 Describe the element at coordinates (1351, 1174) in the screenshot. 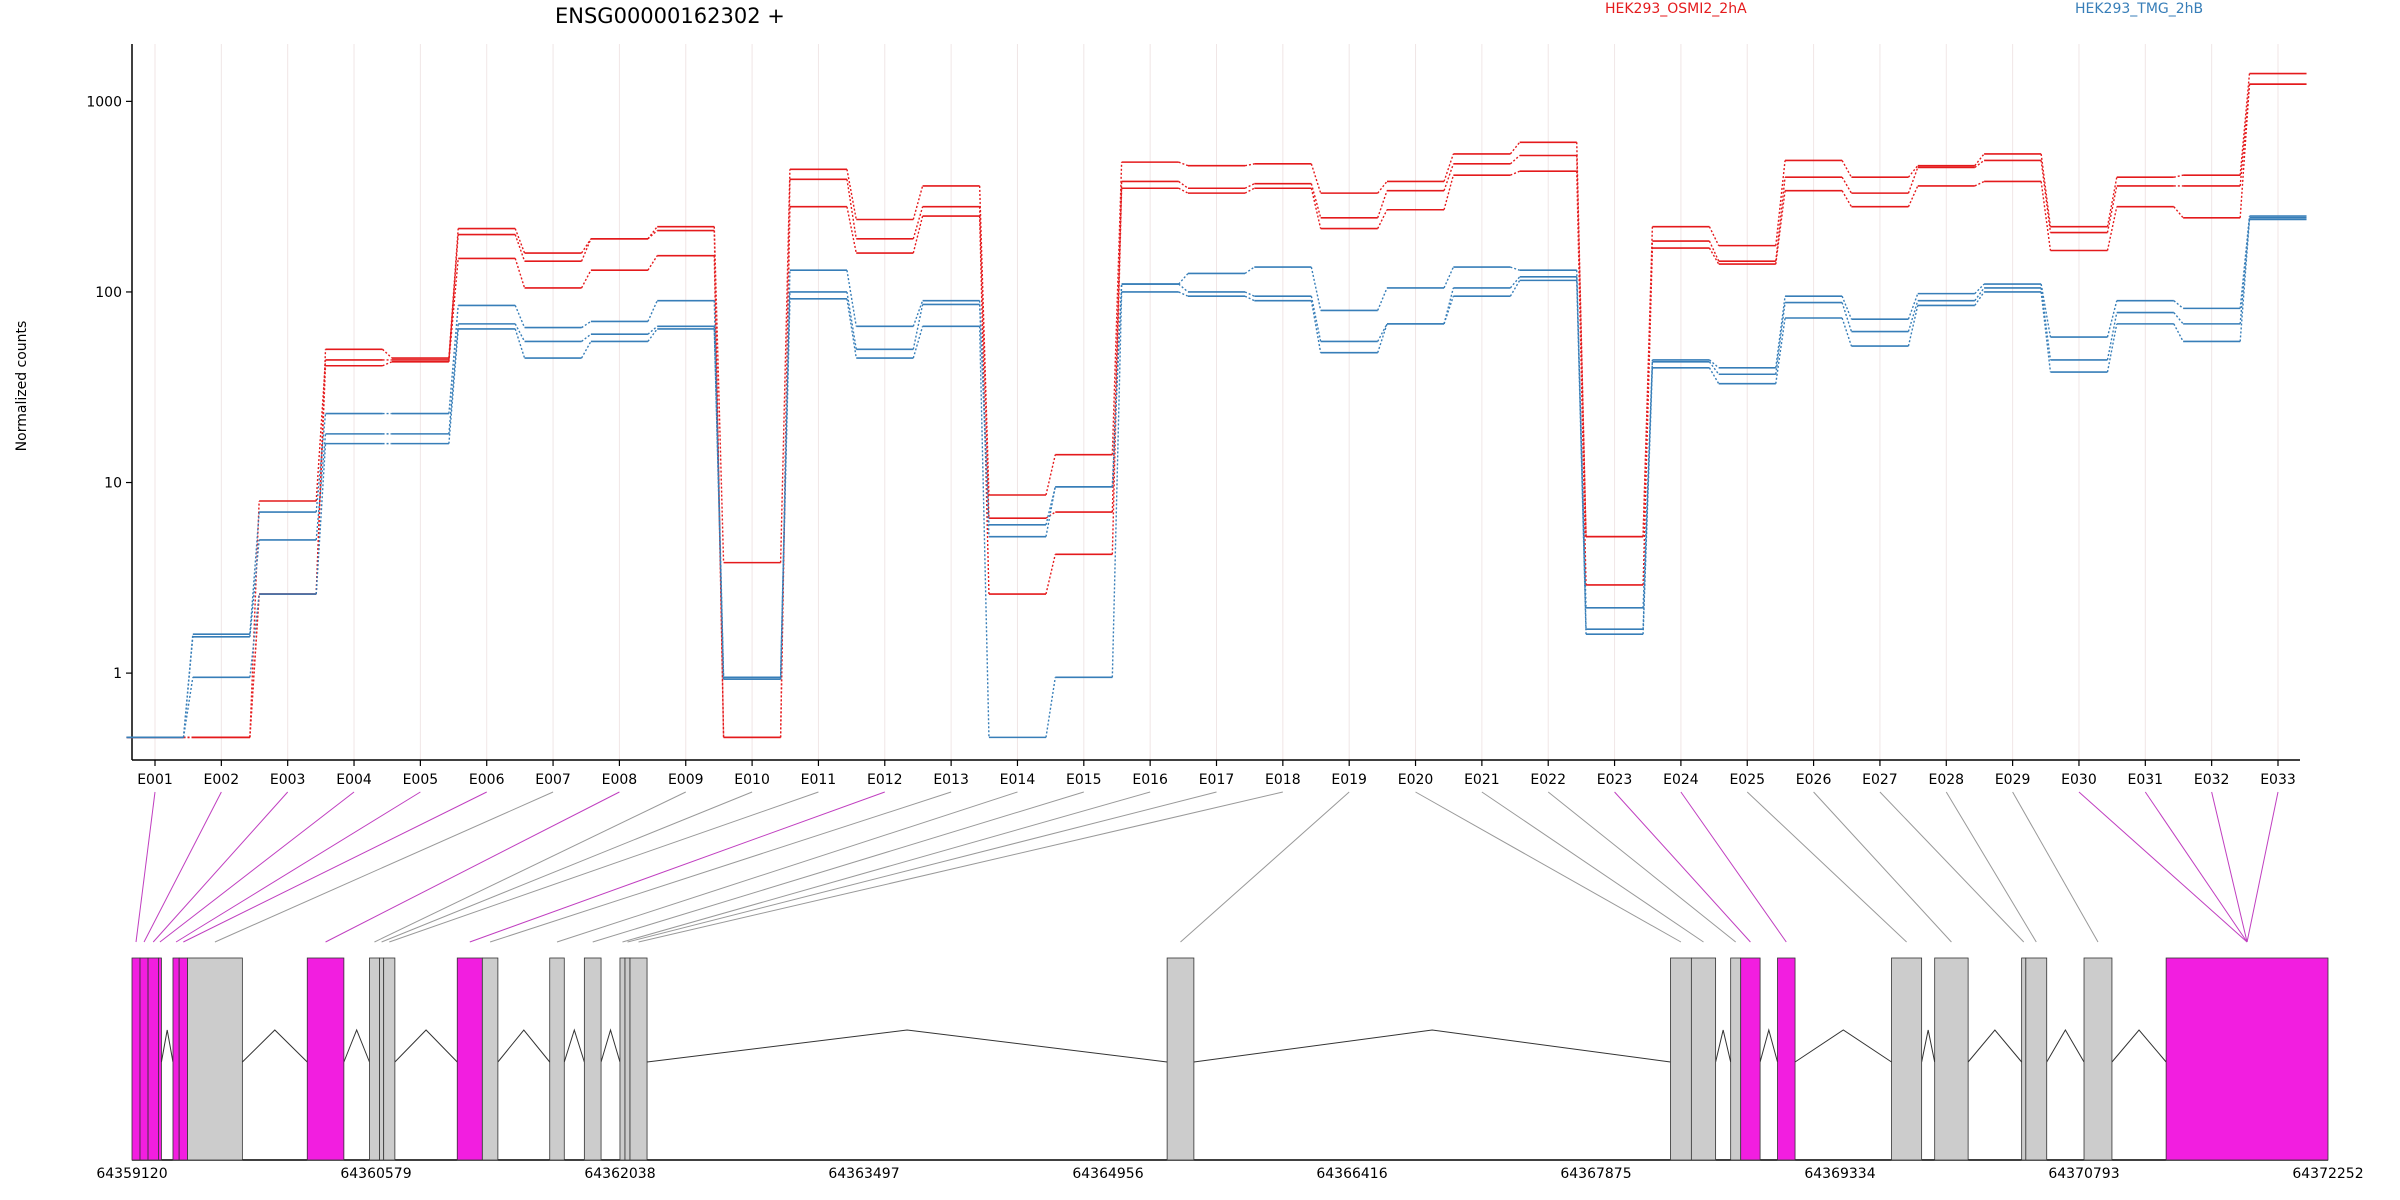

I see `coordinate-label: 64366416` at that location.